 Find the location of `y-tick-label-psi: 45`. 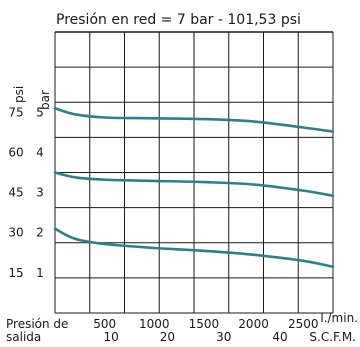

y-tick-label-psi: 45 is located at coordinates (15, 193).